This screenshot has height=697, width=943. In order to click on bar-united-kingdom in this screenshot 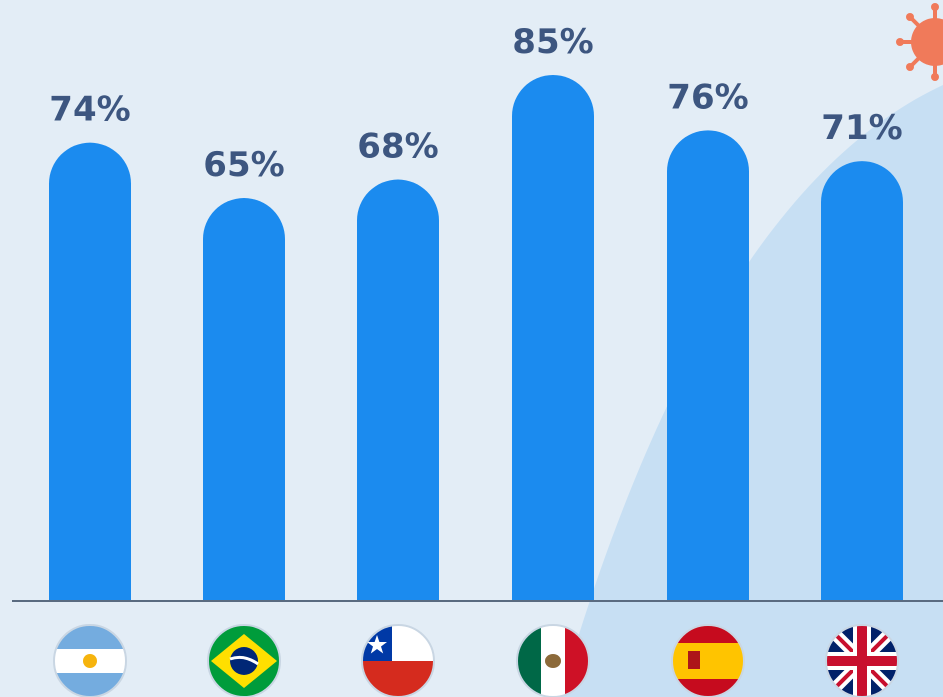, I will do `click(862, 381)`.